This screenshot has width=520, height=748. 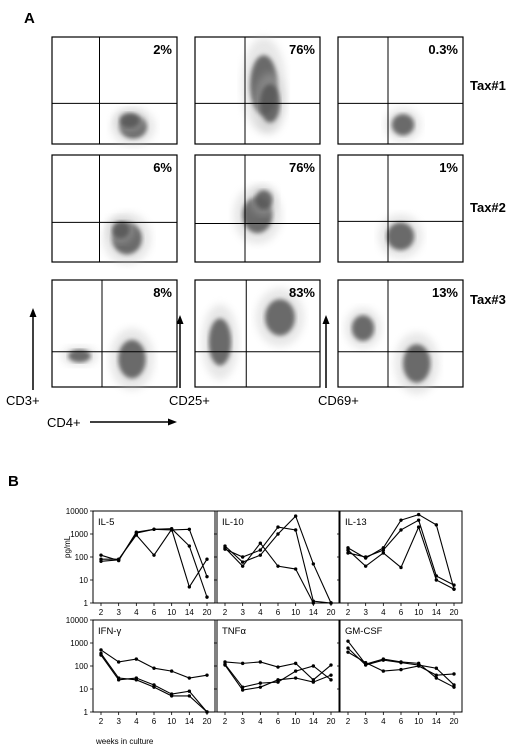 I want to click on percent-r3-c3: 13%, so click(x=445, y=292).